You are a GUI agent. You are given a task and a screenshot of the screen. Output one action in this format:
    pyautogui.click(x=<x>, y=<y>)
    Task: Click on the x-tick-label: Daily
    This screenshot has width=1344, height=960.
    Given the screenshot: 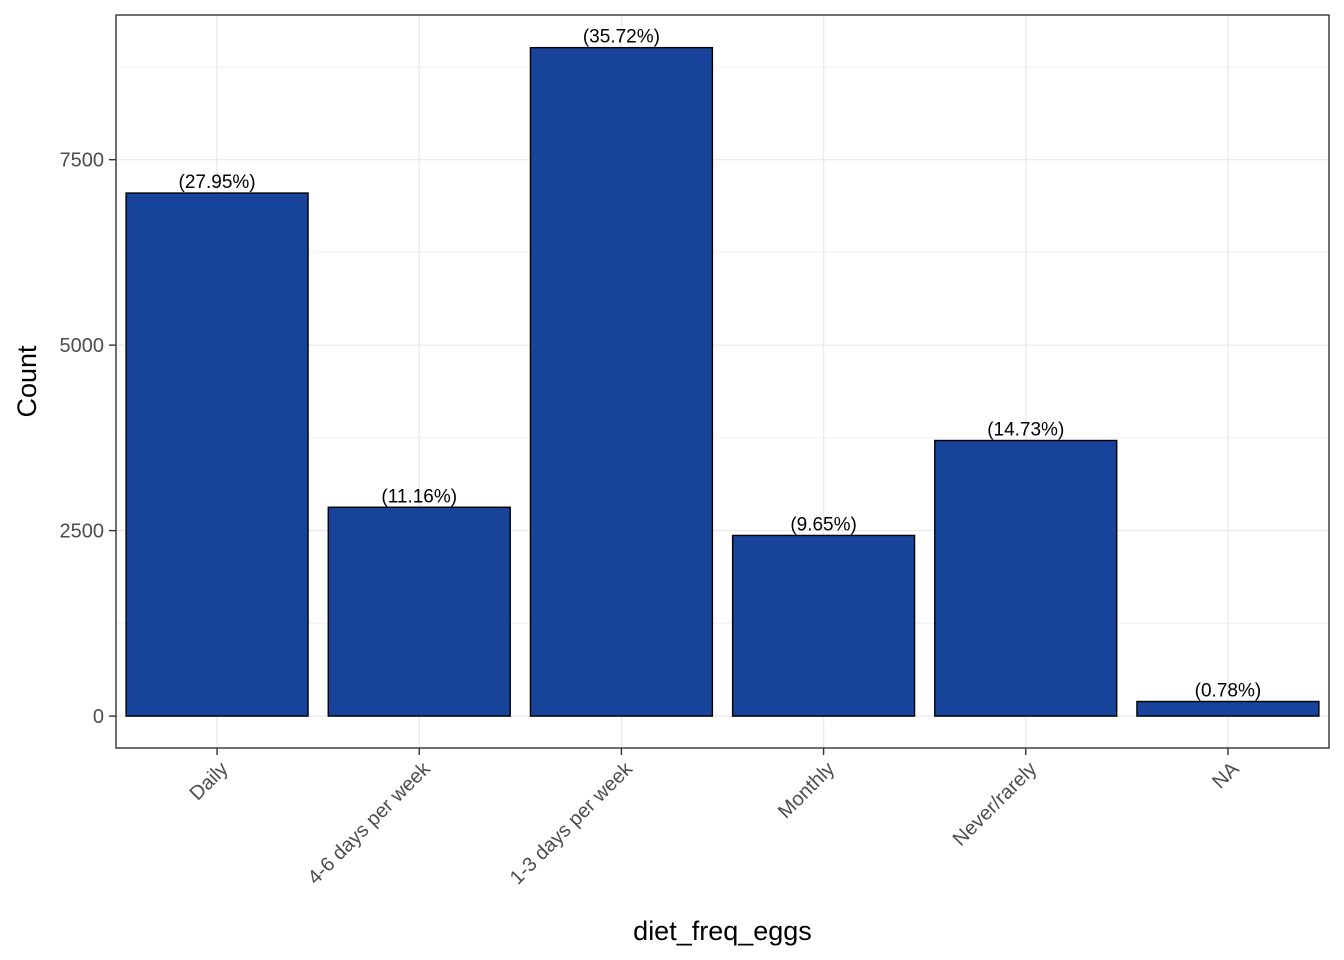 What is the action you would take?
    pyautogui.click(x=209, y=781)
    